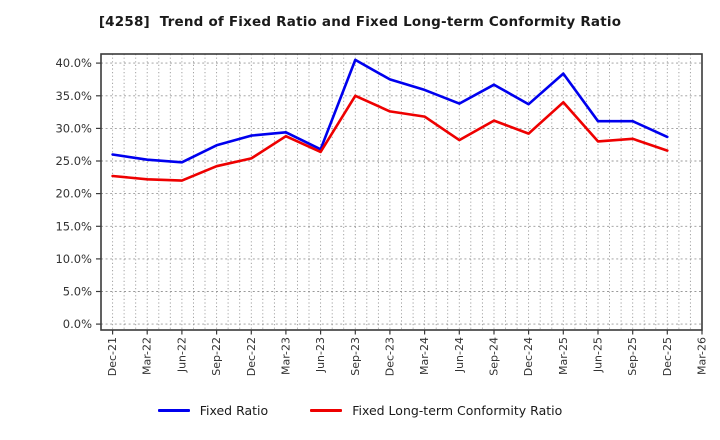 The width and height of the screenshot is (720, 440). I want to click on y-tick-label: 10.0%, so click(73, 259).